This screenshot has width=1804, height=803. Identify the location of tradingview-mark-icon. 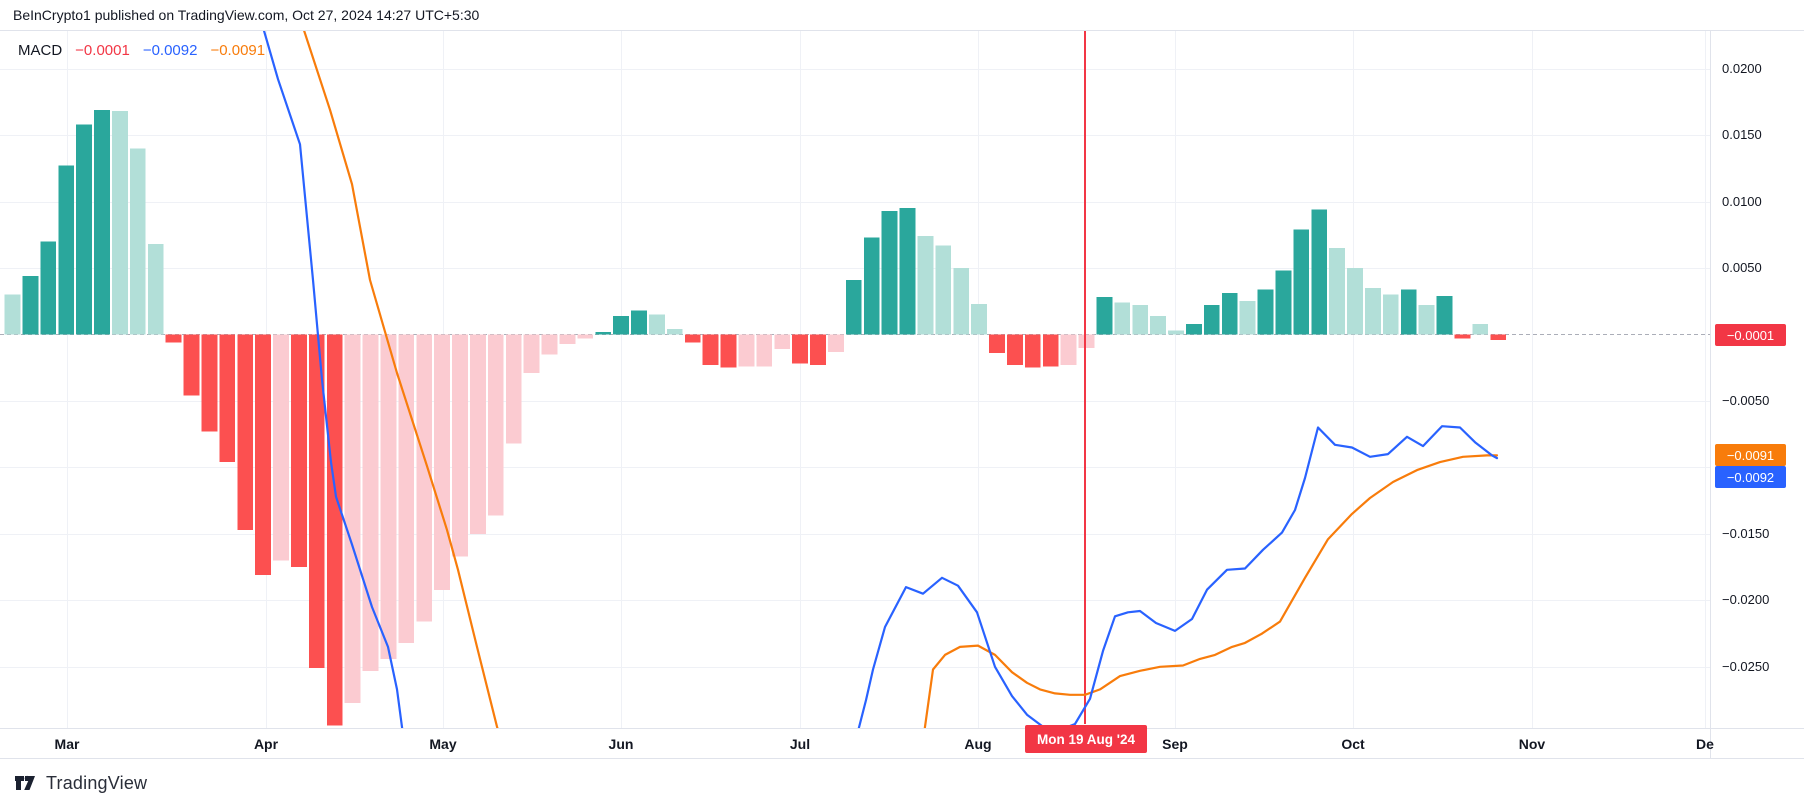
(25, 782).